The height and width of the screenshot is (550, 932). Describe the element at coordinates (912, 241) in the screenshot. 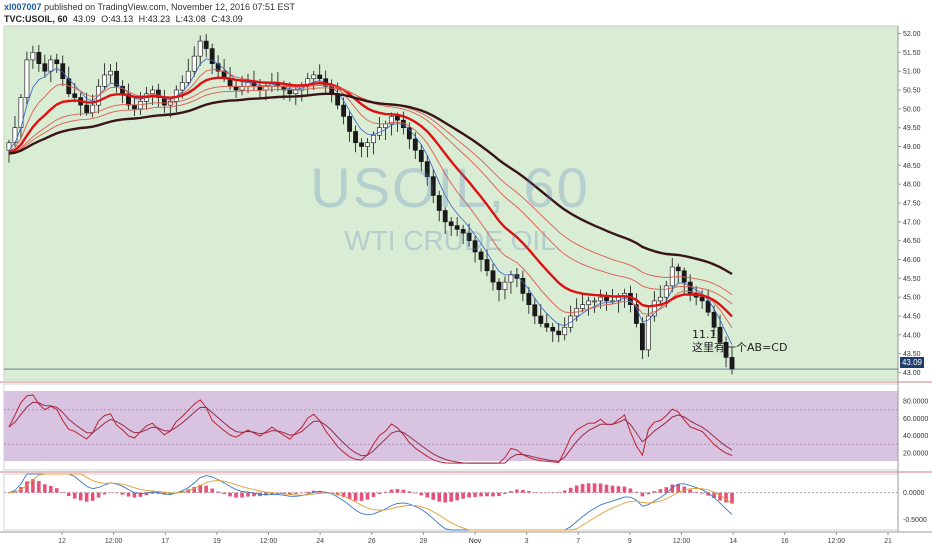

I see `price-tick-label: 46.50` at that location.